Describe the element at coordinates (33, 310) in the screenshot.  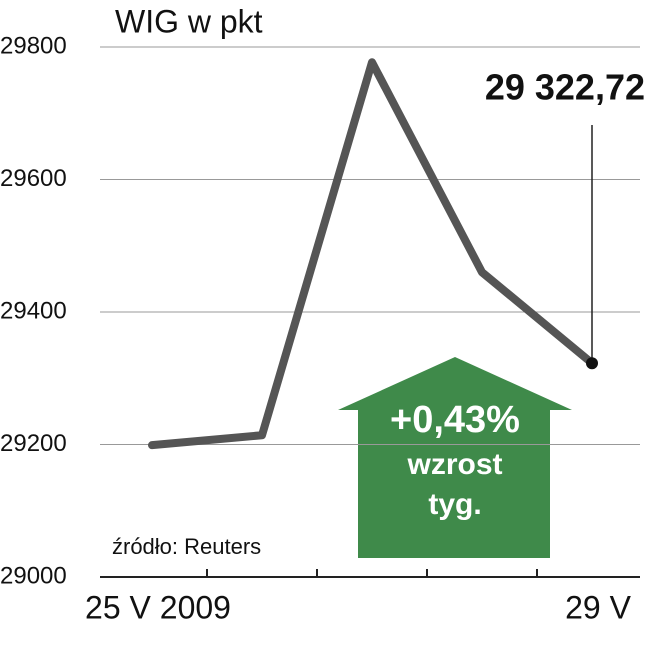
I see `y-tick-label: 29400` at that location.